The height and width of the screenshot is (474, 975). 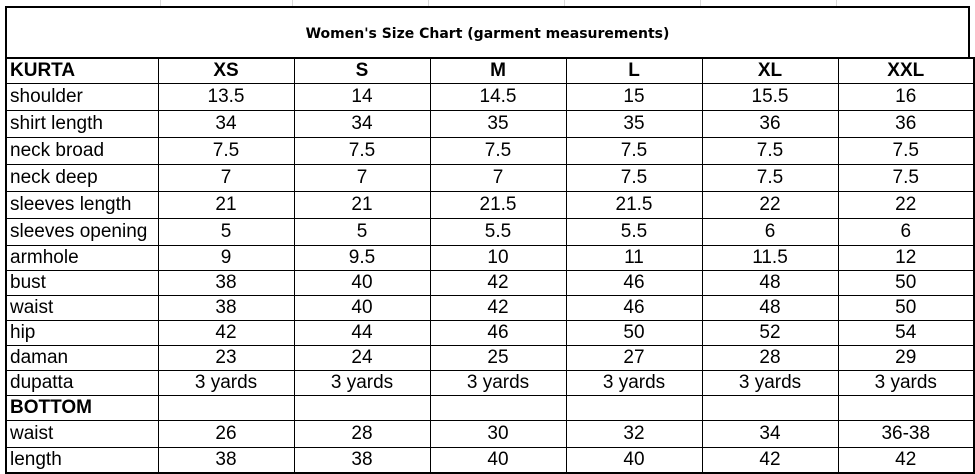 I want to click on row-label: dupatta, so click(x=82, y=383).